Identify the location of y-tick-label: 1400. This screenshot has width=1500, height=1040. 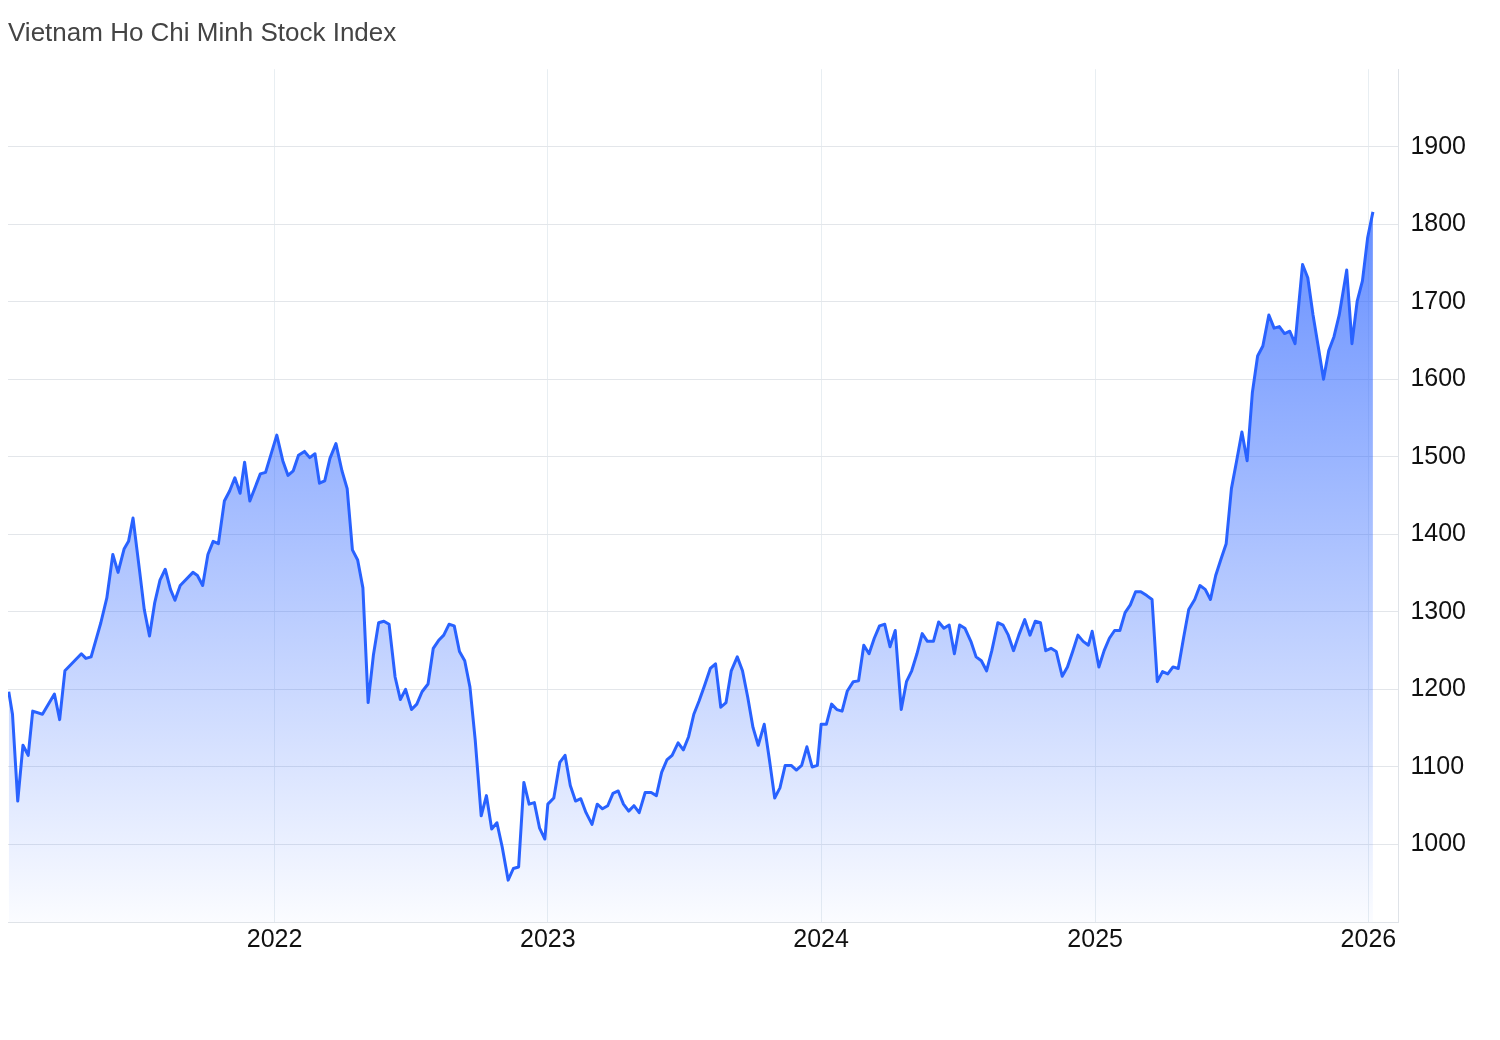
(1438, 532).